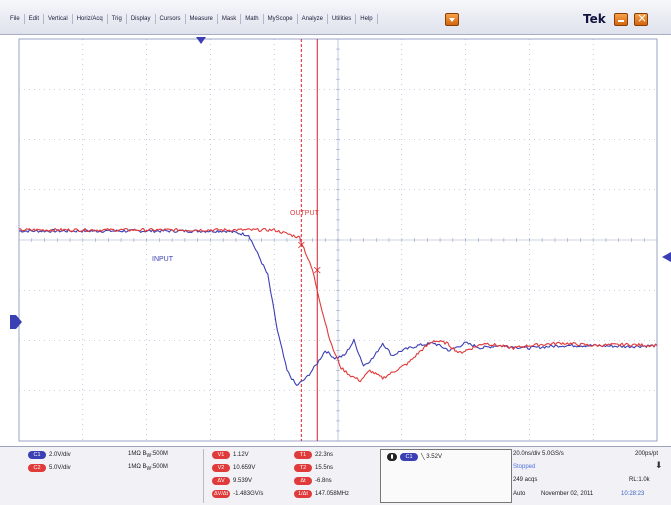 This screenshot has width=671, height=505. I want to click on close-button, so click(641, 18).